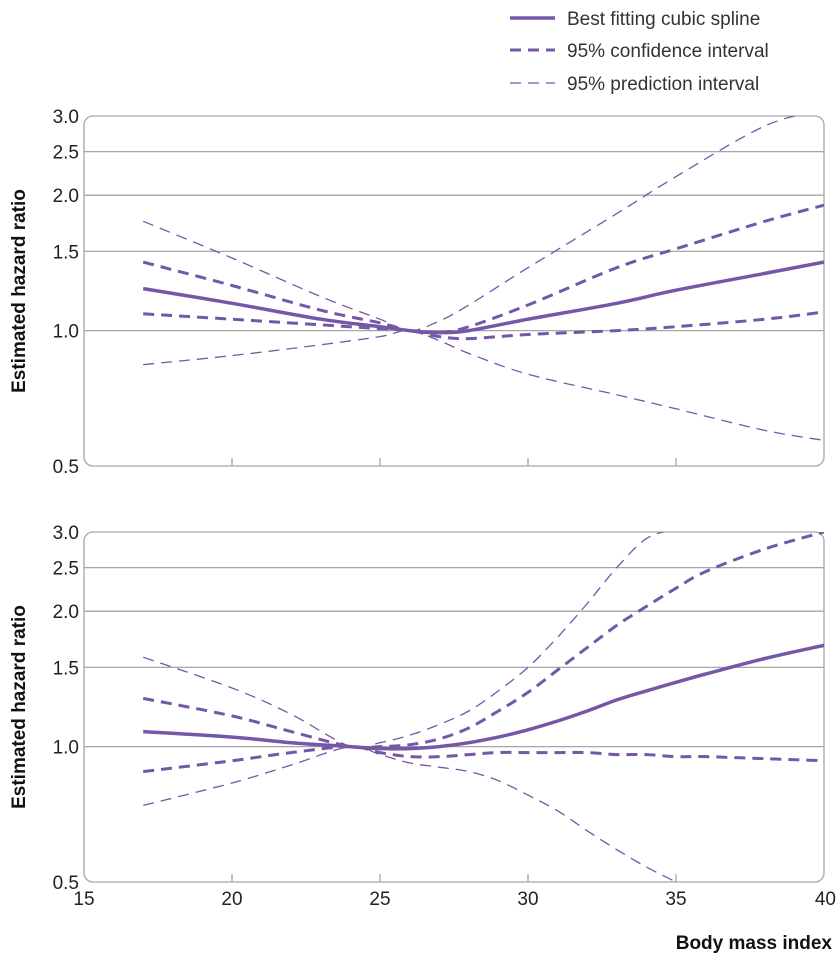  Describe the element at coordinates (663, 84) in the screenshot. I see `legend-label-prediction: 95% prediction interval` at that location.